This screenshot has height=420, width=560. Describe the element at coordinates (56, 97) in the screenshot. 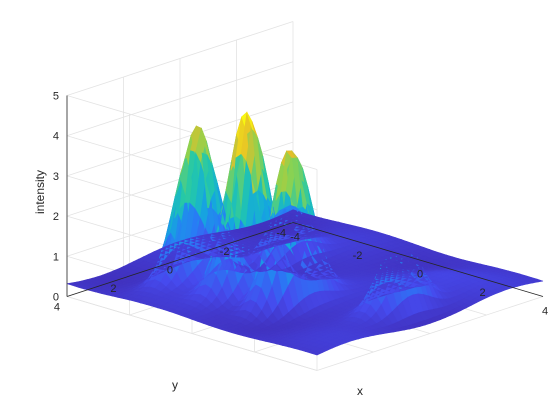

I see `z-tick-label: 5` at that location.